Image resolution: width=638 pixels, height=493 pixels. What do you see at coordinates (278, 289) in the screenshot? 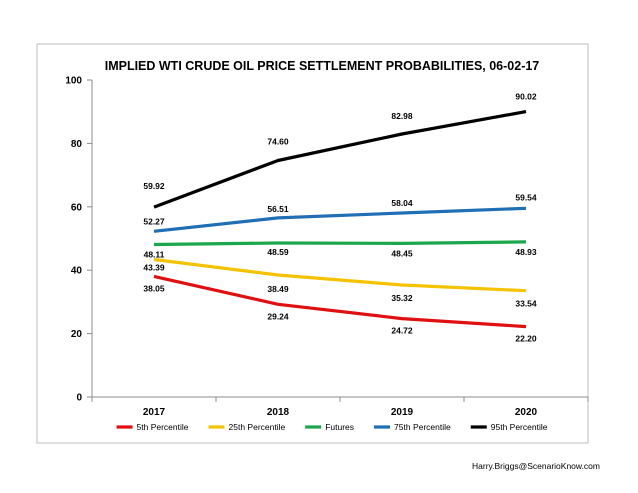
I see `data-label: 38.49` at bounding box center [278, 289].